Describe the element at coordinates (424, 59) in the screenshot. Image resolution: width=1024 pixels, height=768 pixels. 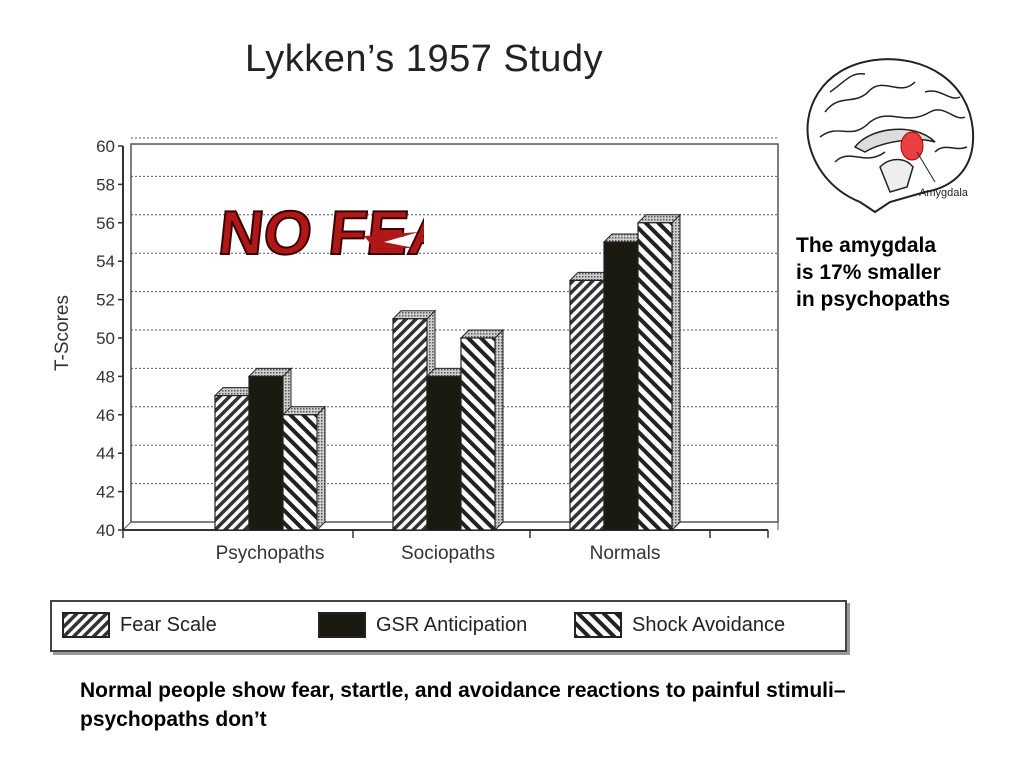
I see `chart-title: Lykken’s 1957 Study` at that location.